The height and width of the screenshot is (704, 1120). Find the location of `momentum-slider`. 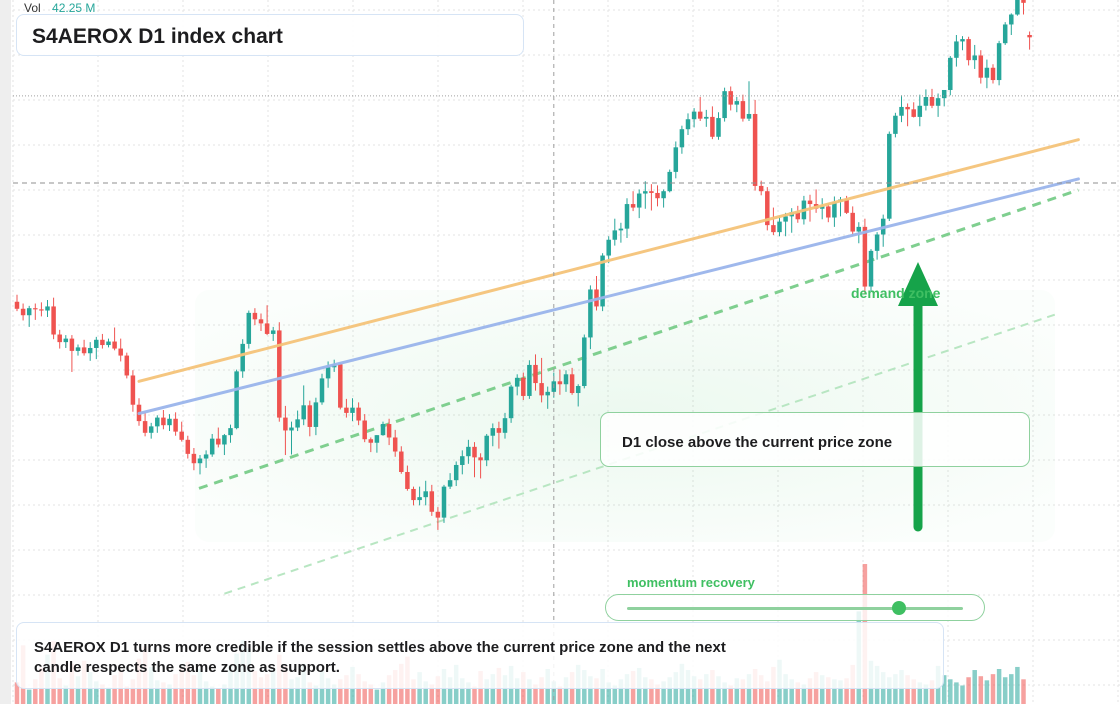

momentum-slider is located at coordinates (795, 607).